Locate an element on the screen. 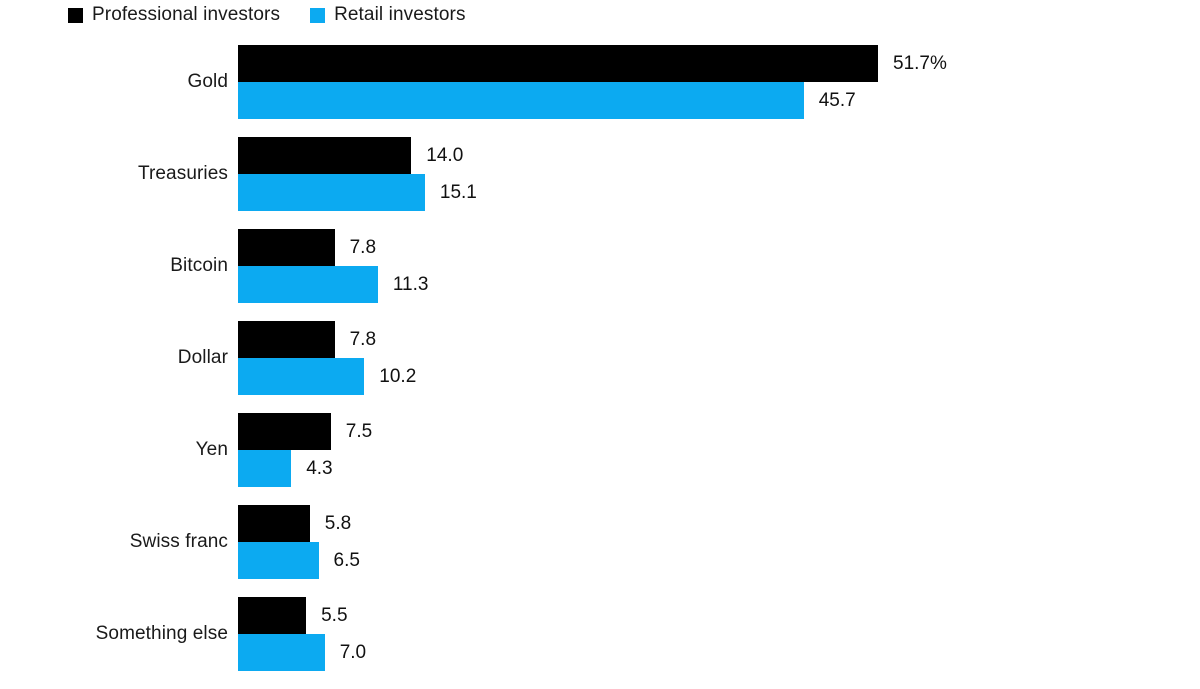 This screenshot has height=689, width=1200. bar-row: Yen 7.5 4.3 is located at coordinates (600, 450).